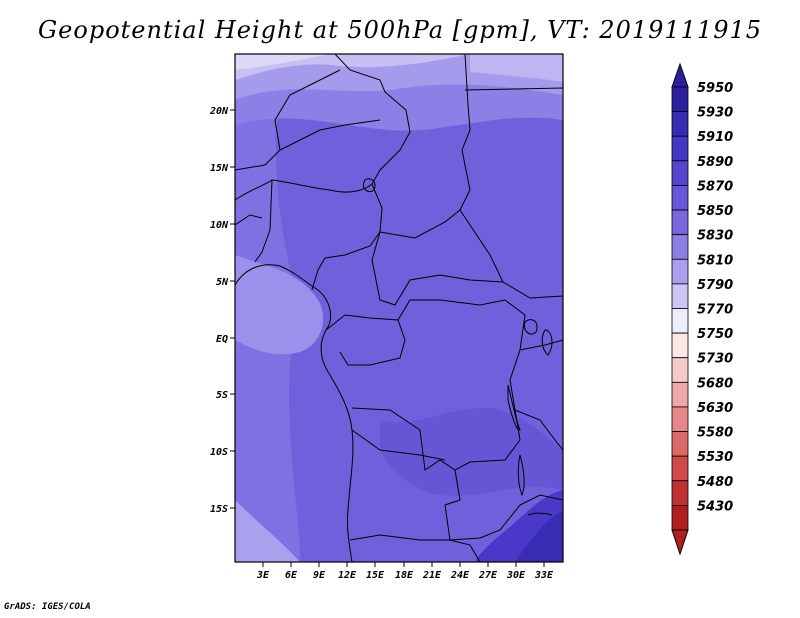 The image size is (800, 618). What do you see at coordinates (715, 211) in the screenshot?
I see `colorbar-level-label: 5850` at bounding box center [715, 211].